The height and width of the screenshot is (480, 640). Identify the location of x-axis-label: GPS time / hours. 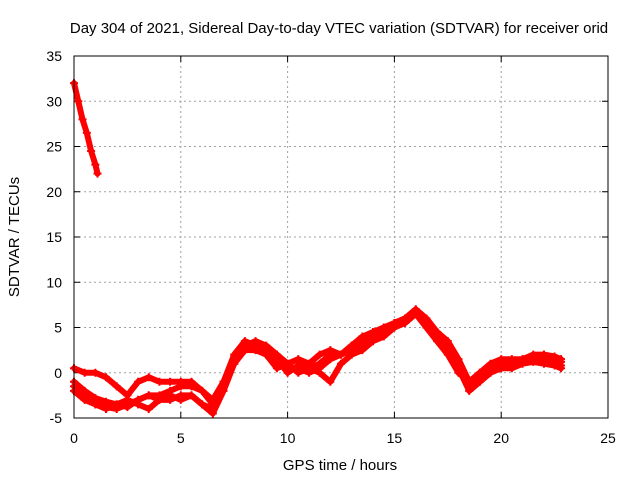
(340, 465).